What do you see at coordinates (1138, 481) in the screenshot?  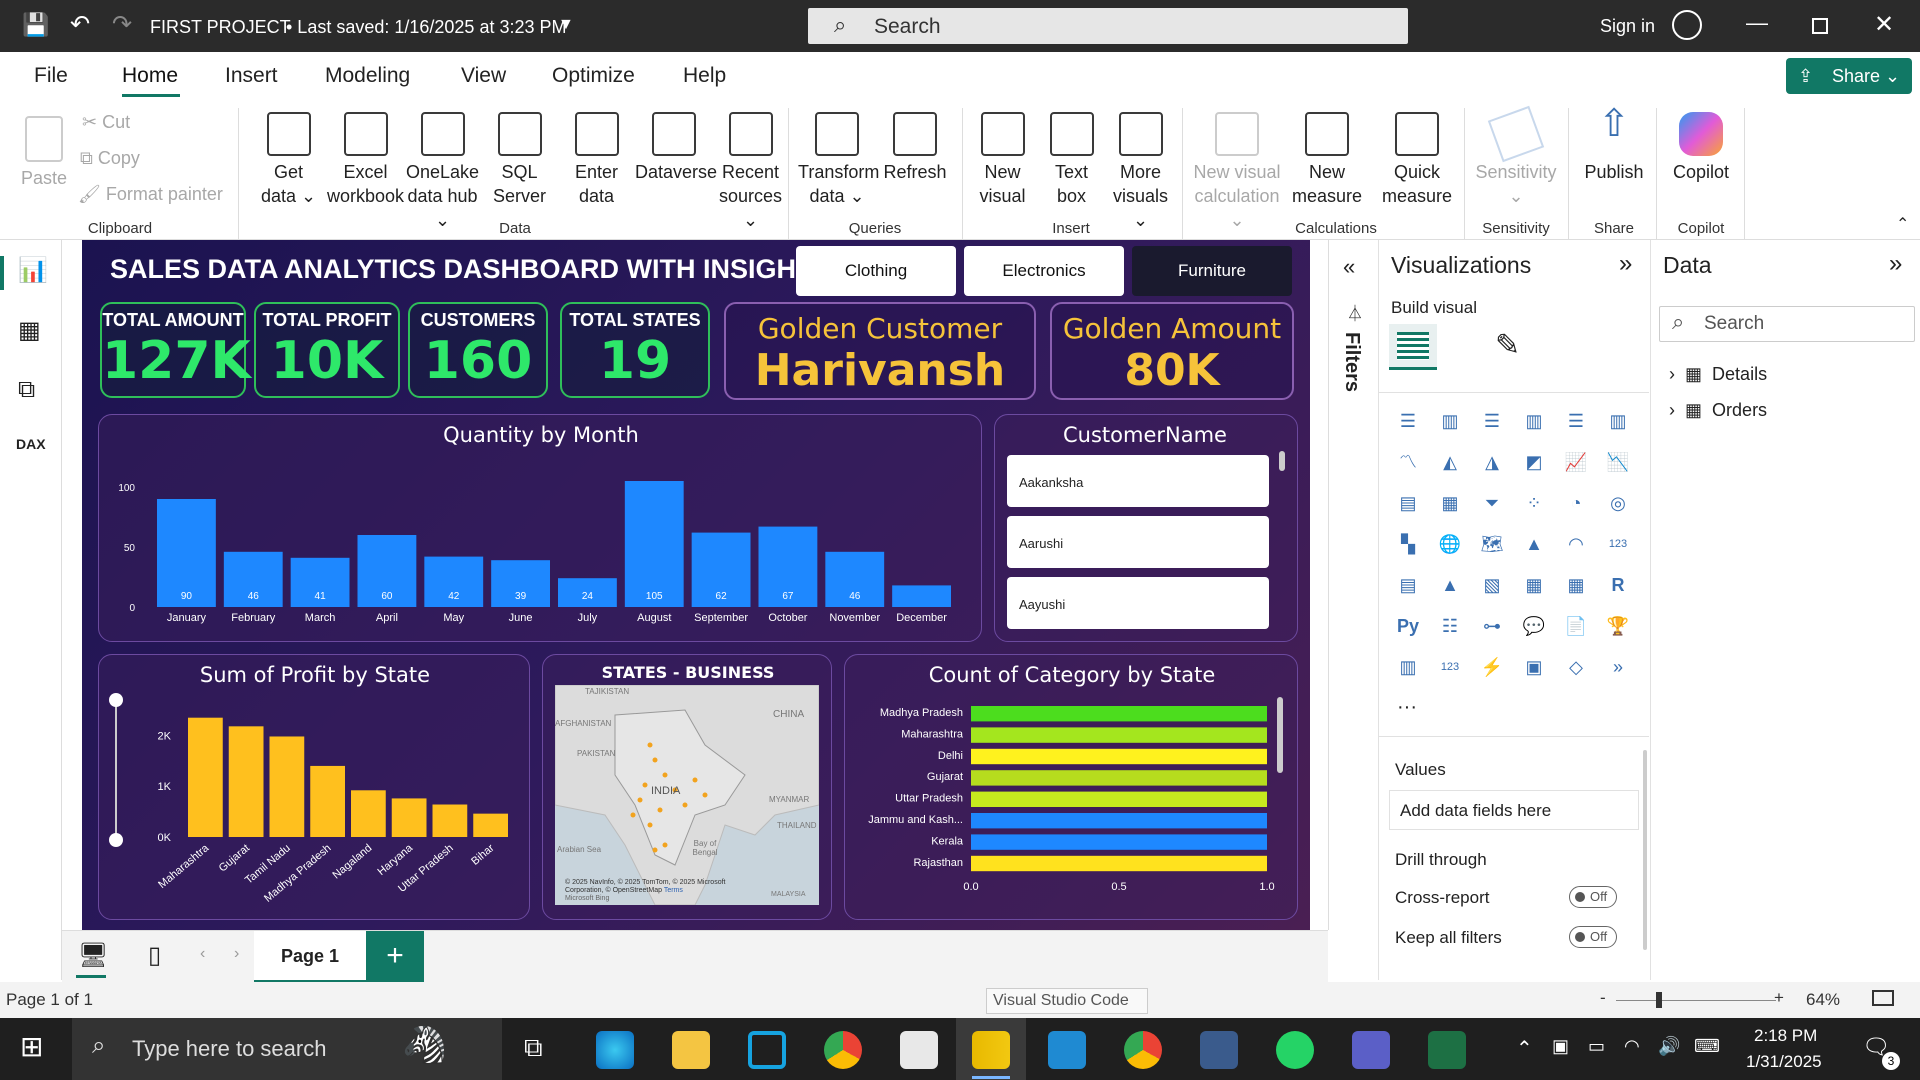 I see `slicer-item: Aakanksha` at bounding box center [1138, 481].